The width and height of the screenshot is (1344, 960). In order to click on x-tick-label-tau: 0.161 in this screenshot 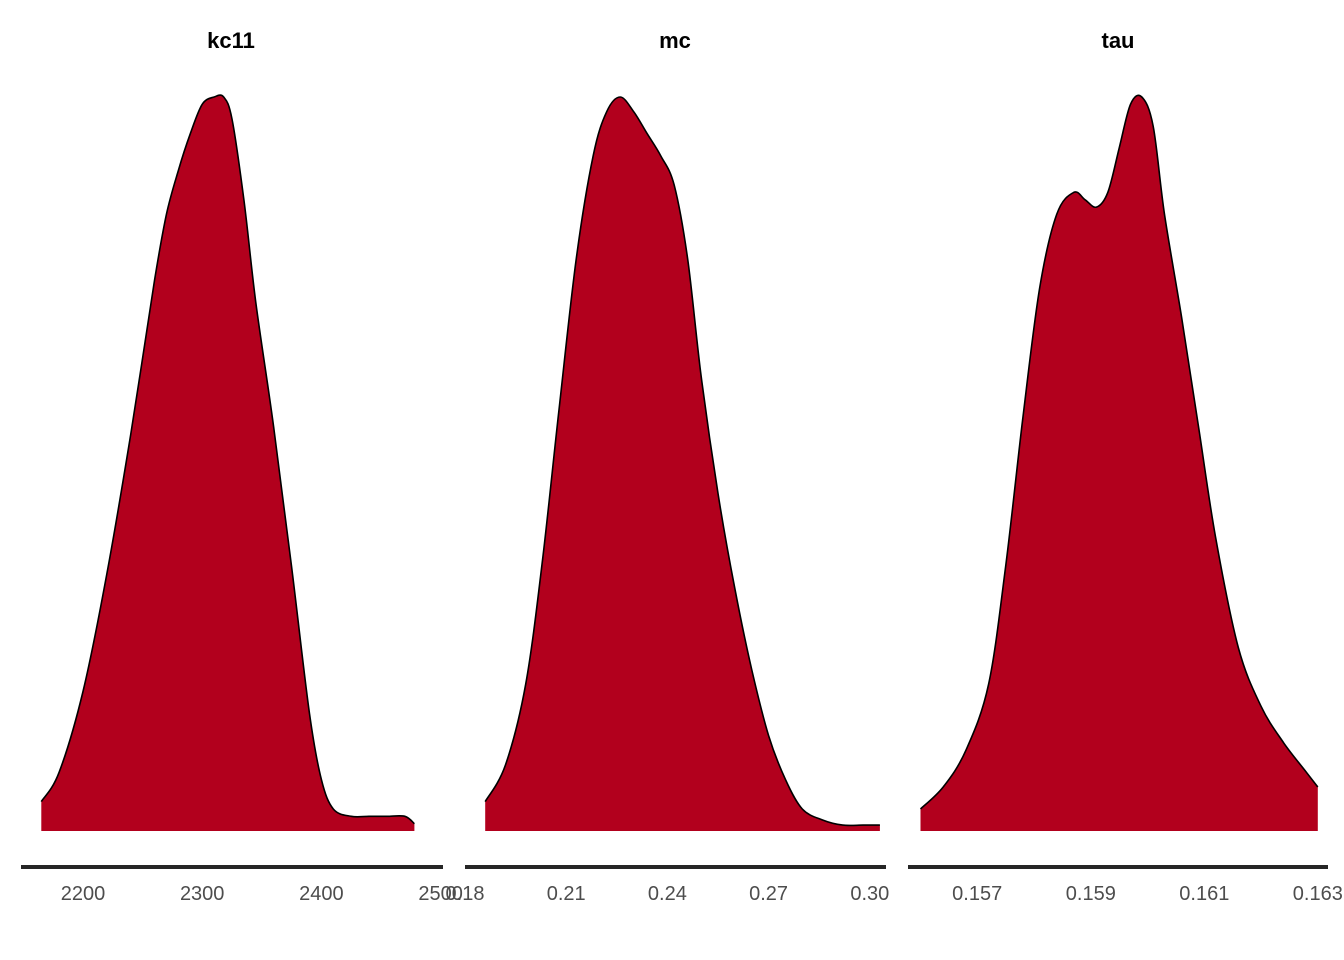, I will do `click(1204, 894)`.